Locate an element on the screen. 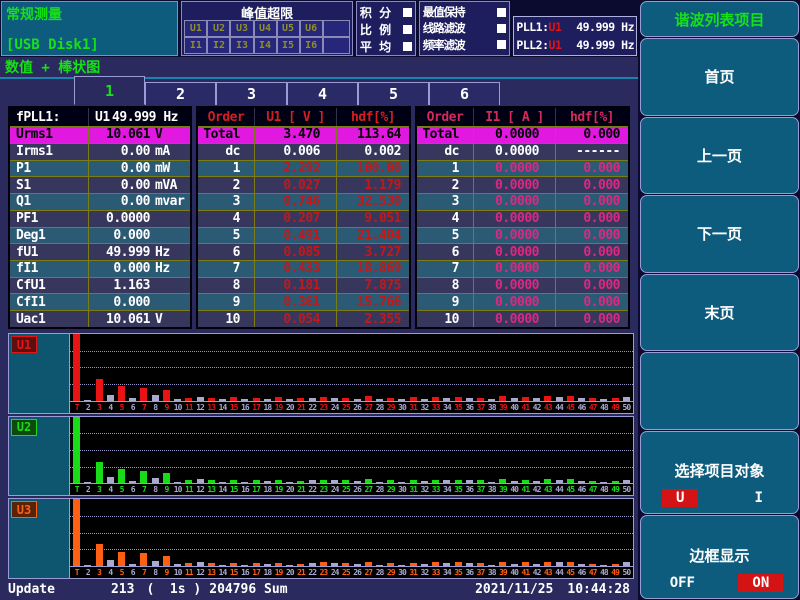  tab-6: 6 is located at coordinates (464, 93).